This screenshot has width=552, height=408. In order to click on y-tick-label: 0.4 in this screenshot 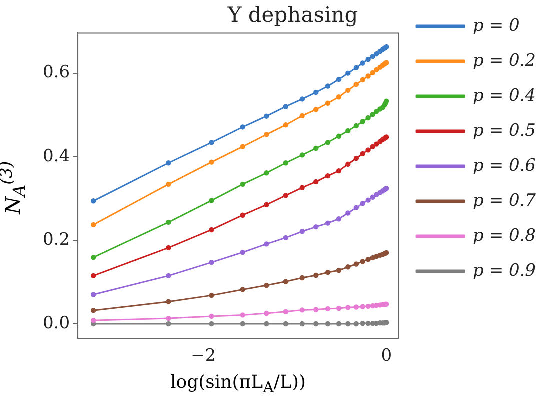, I will do `click(56, 156)`.